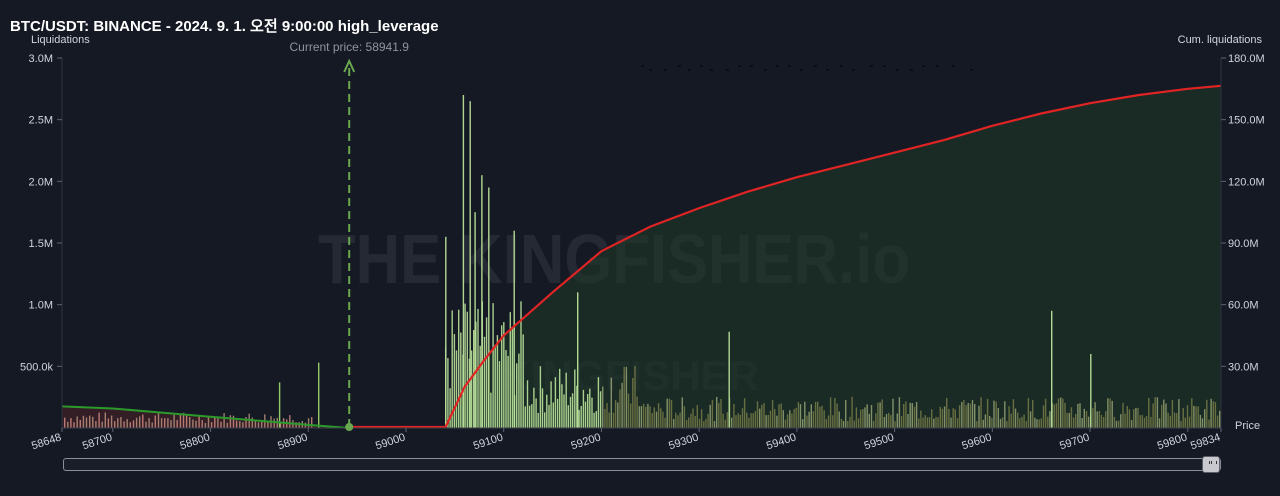 Image resolution: width=1280 pixels, height=496 pixels. Describe the element at coordinates (1211, 464) in the screenshot. I see `scrollbar-handle` at that location.